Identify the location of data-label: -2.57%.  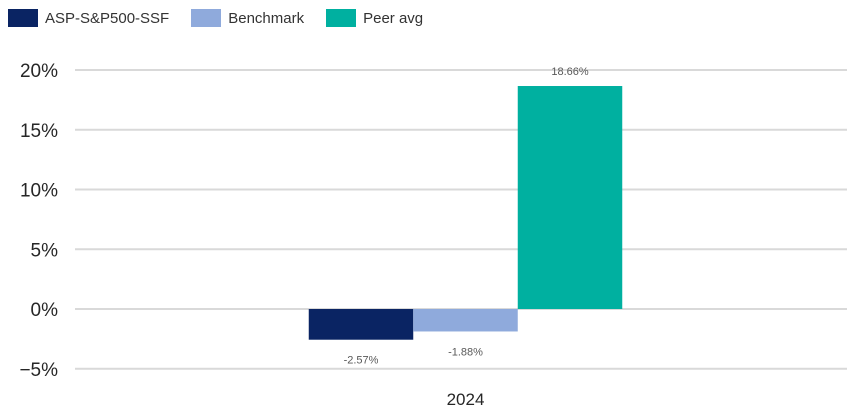
(361, 361).